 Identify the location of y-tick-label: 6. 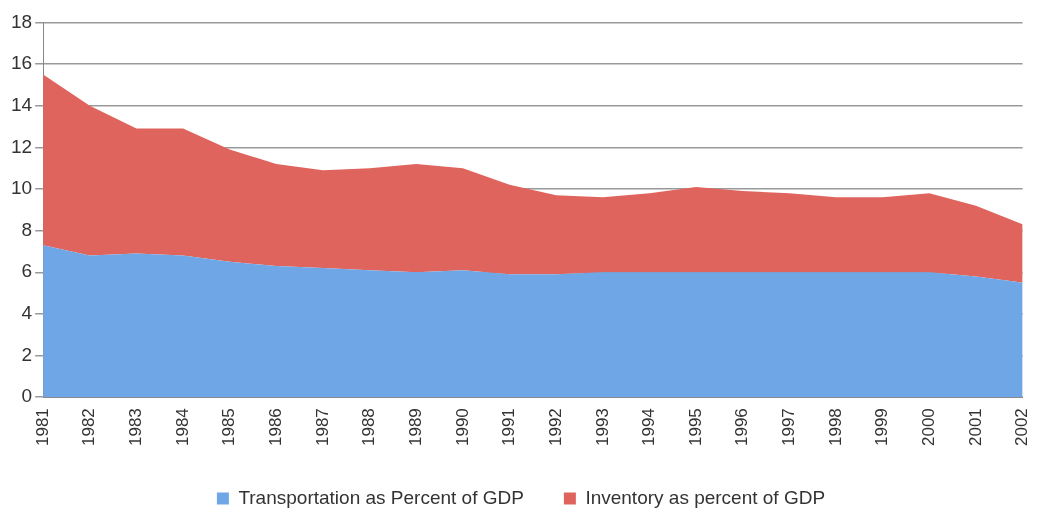
(27, 271).